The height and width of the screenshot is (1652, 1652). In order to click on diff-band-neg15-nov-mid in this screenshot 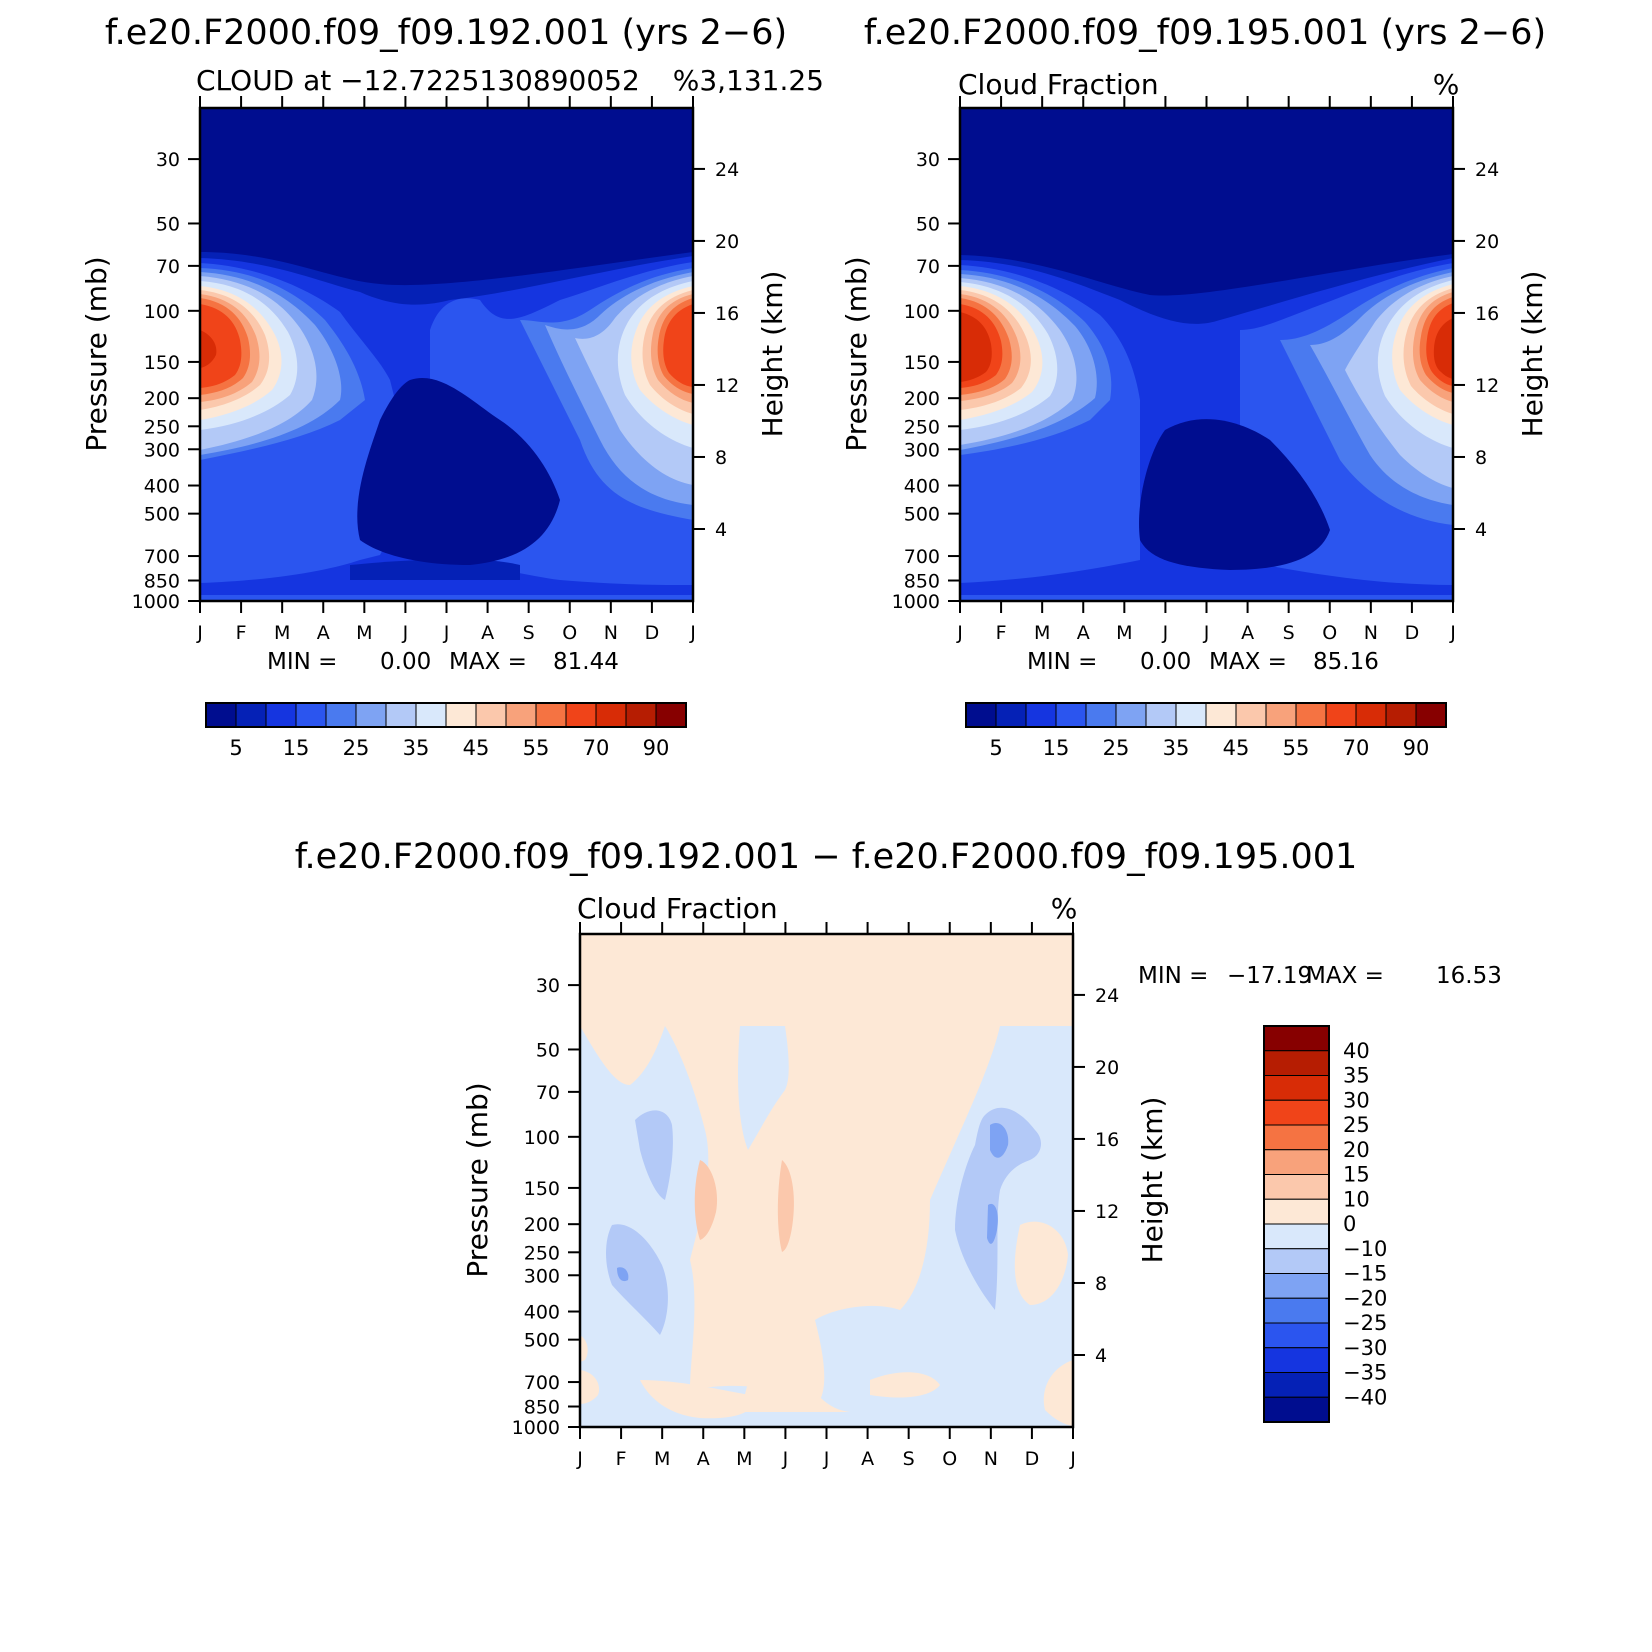, I will do `click(992, 1223)`.